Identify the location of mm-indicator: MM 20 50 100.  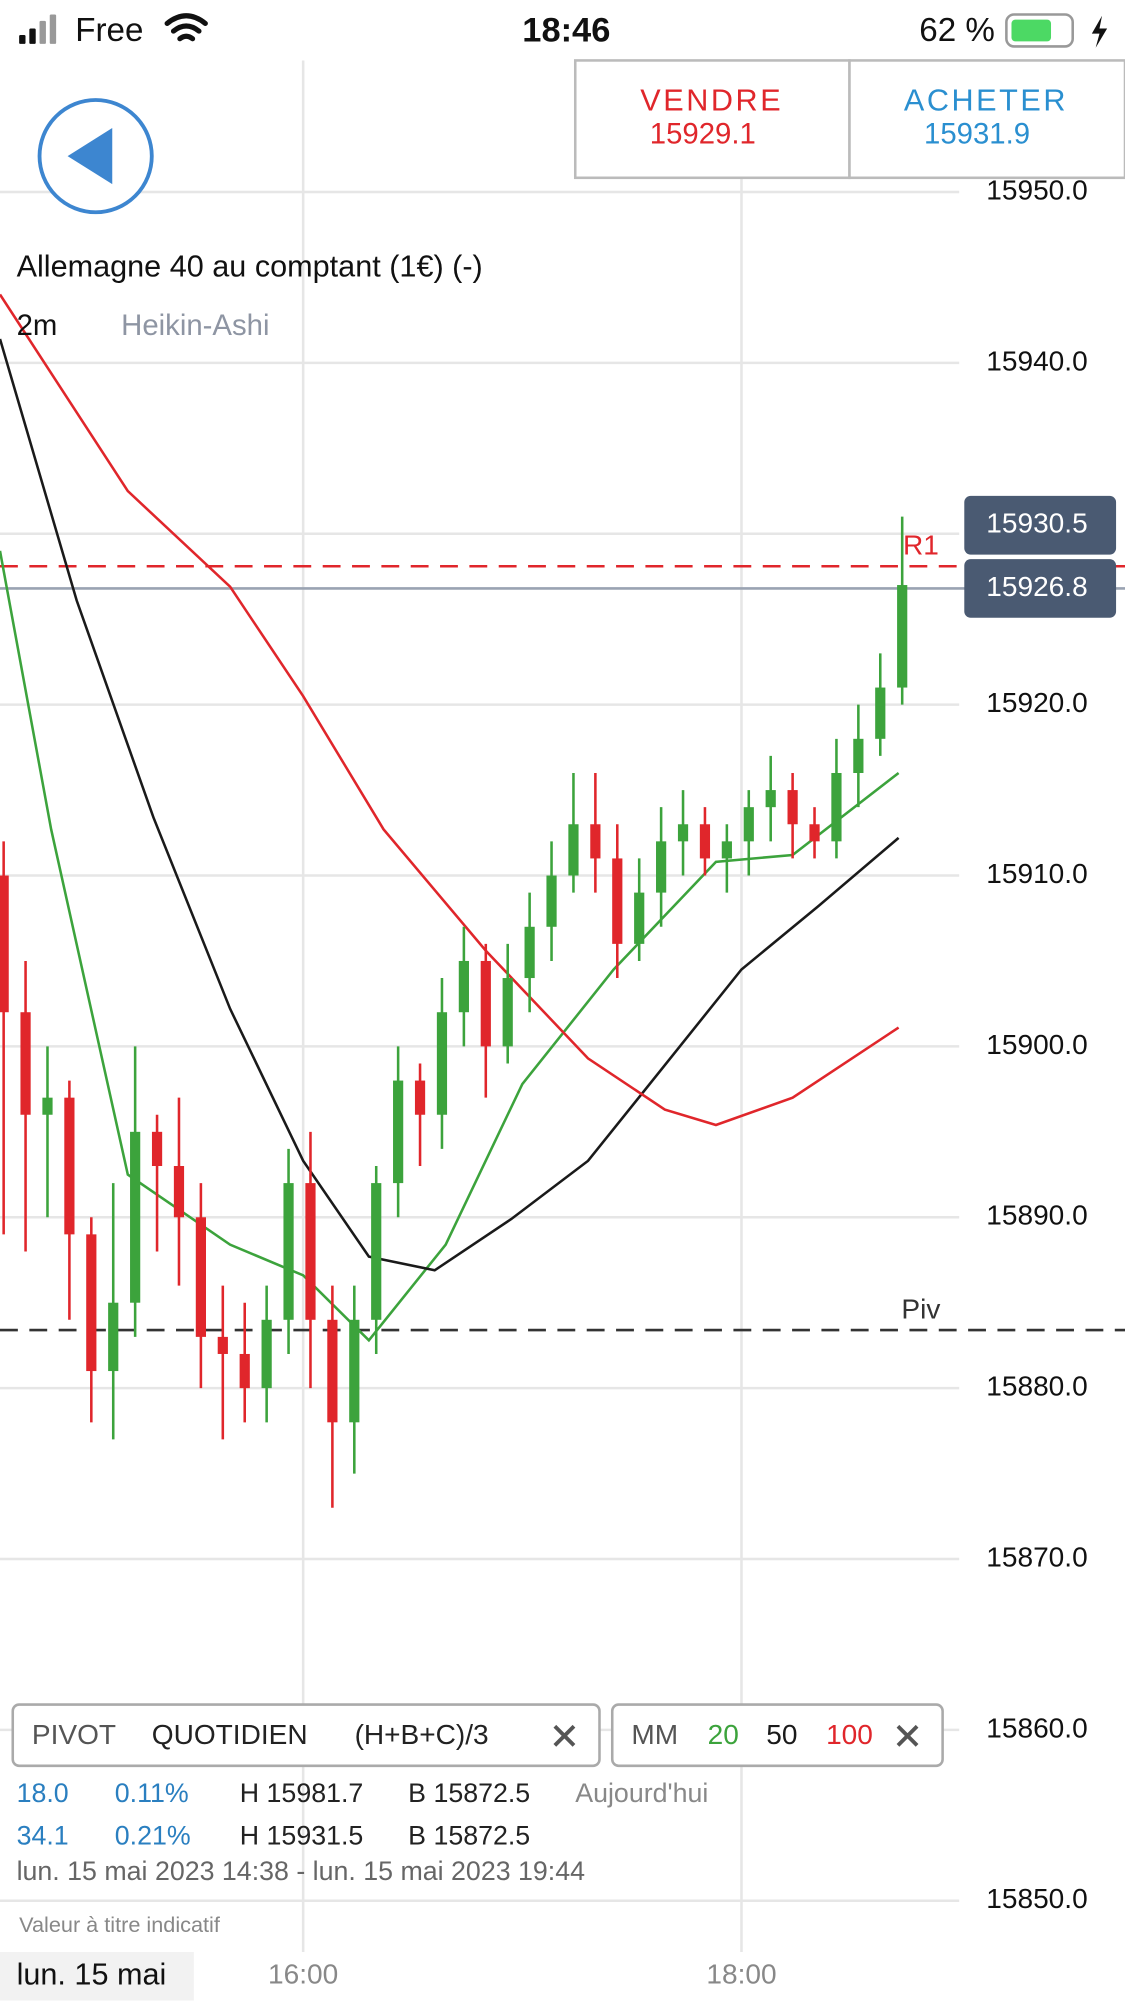
(777, 1735).